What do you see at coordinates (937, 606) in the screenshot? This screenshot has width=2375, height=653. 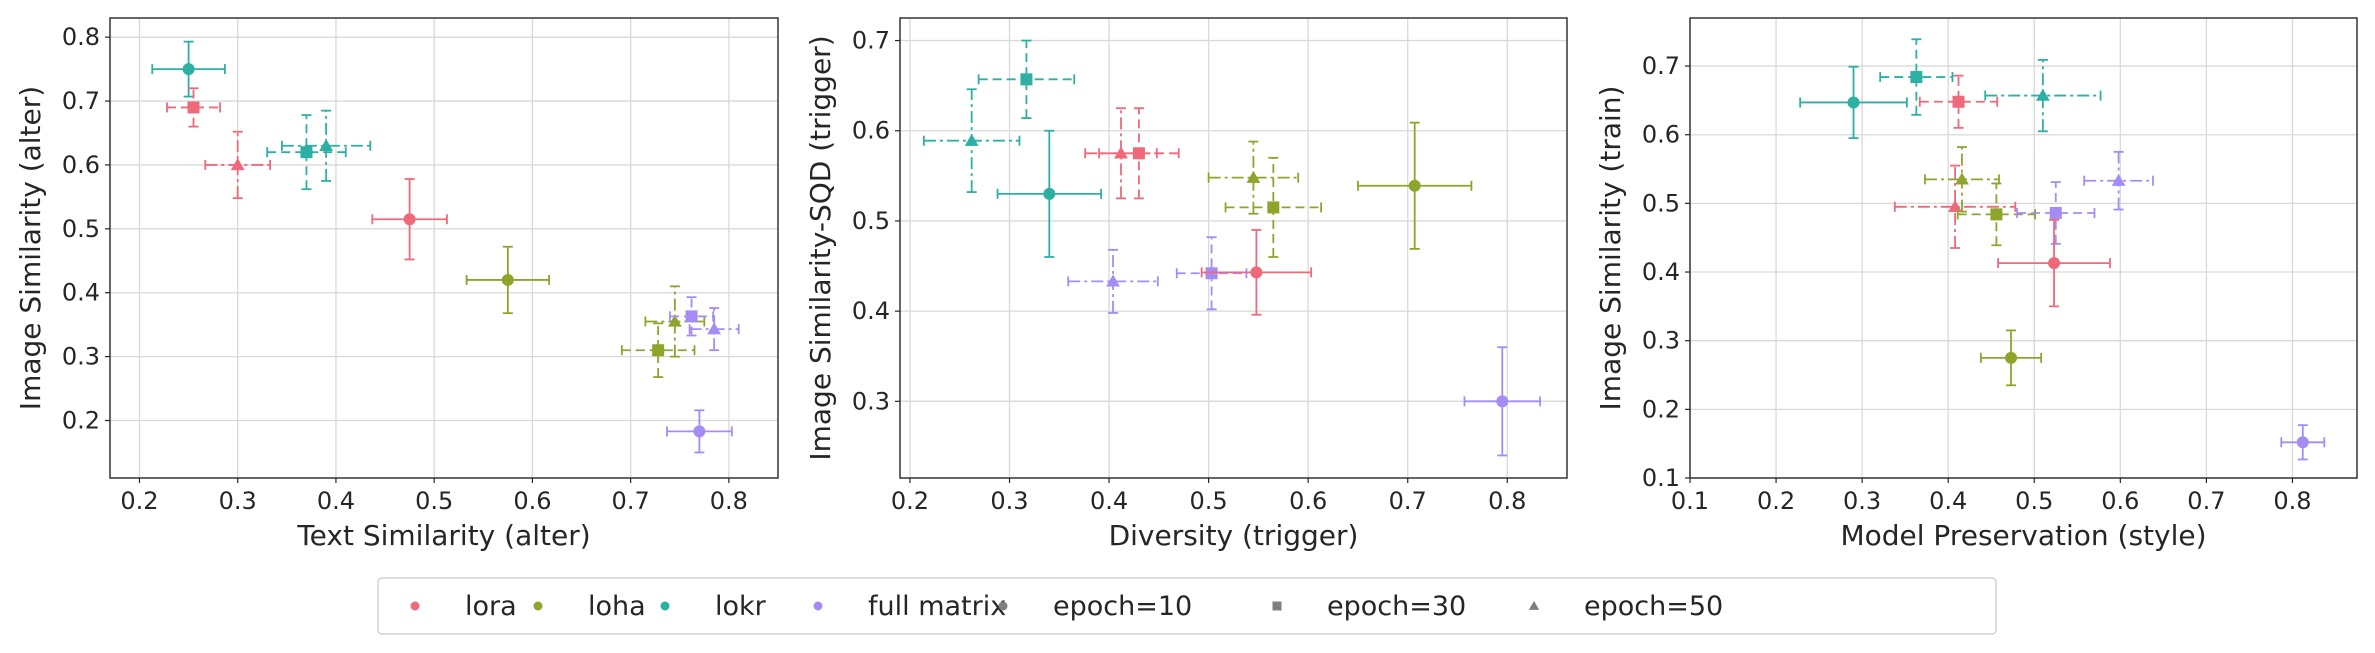 I see `legend-label: full matrix` at bounding box center [937, 606].